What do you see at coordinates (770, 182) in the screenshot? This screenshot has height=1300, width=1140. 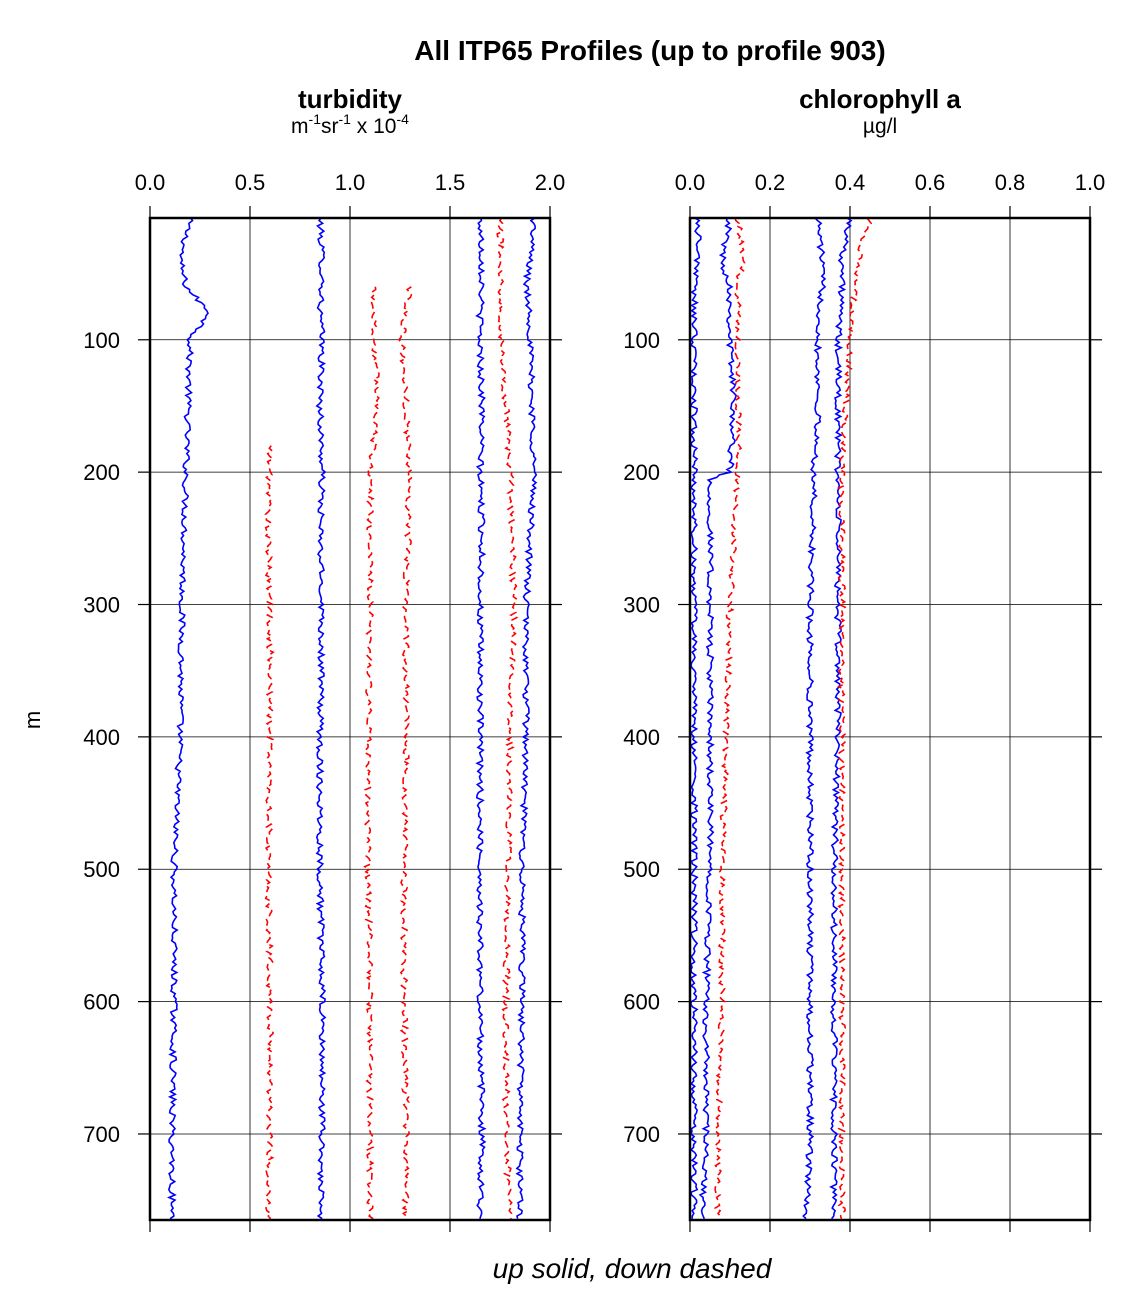 I see `x-tick-label: 0.2` at bounding box center [770, 182].